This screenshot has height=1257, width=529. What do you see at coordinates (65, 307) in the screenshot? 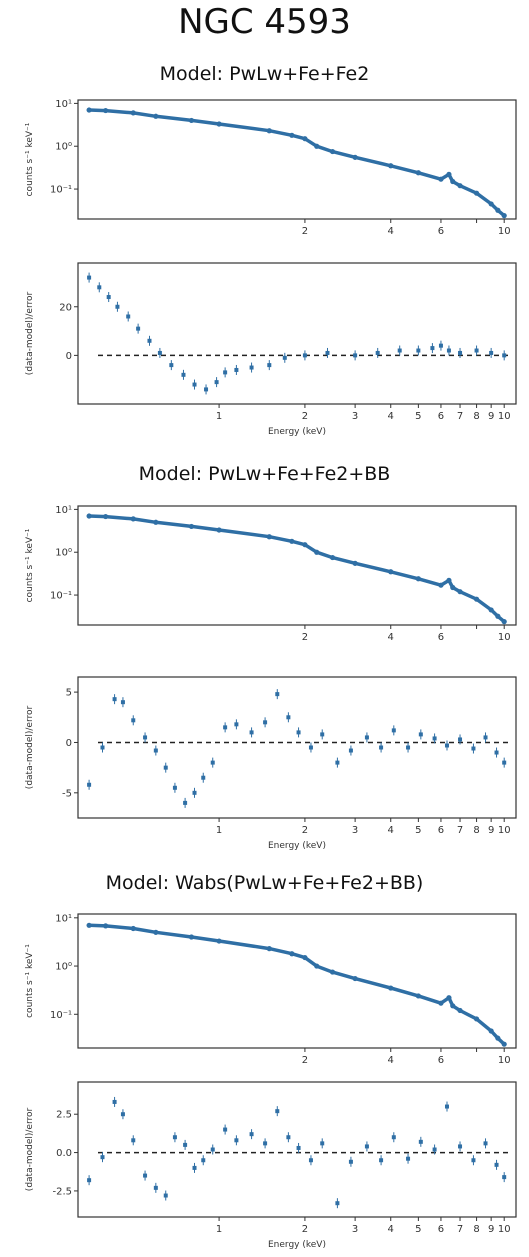
I see `y-tick-label: 20` at bounding box center [65, 307].